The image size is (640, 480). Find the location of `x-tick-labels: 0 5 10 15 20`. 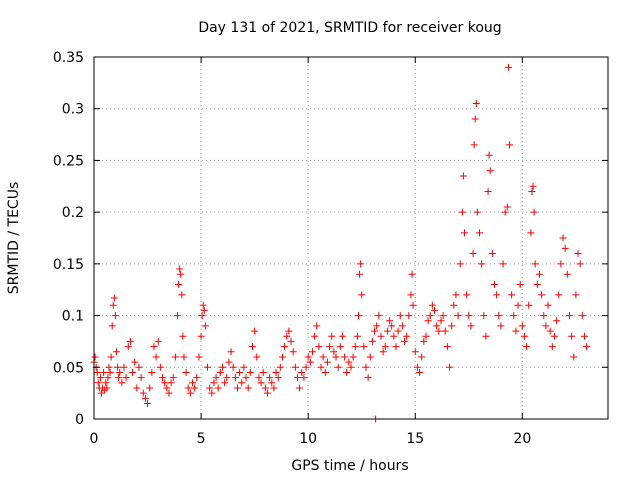

x-tick-labels: 0 5 10 15 20 is located at coordinates (311, 439).